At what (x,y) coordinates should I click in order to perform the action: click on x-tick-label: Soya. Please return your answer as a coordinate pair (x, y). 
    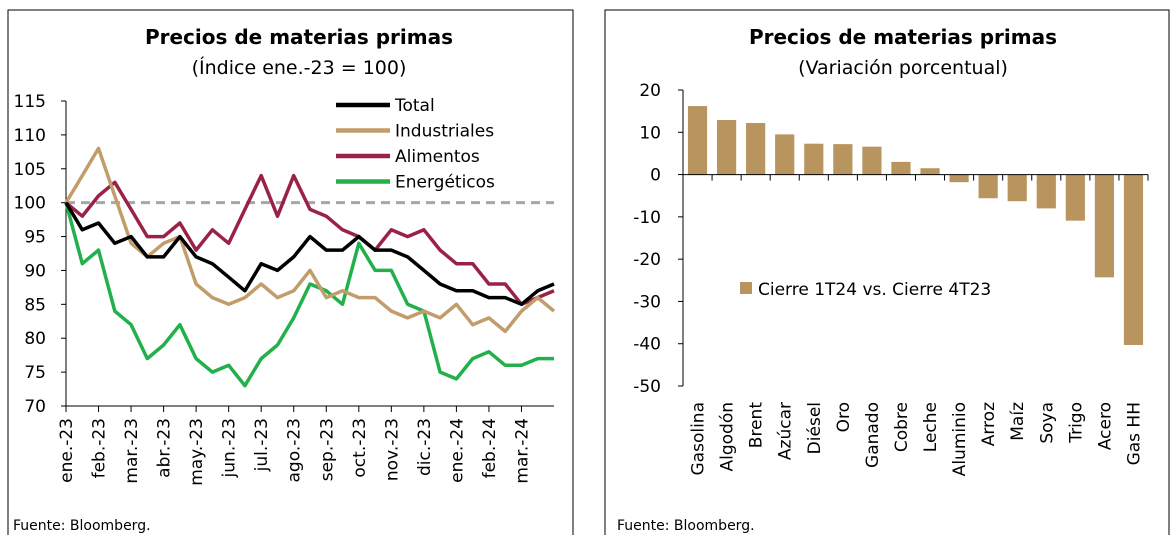
    Looking at the image, I should click on (1047, 423).